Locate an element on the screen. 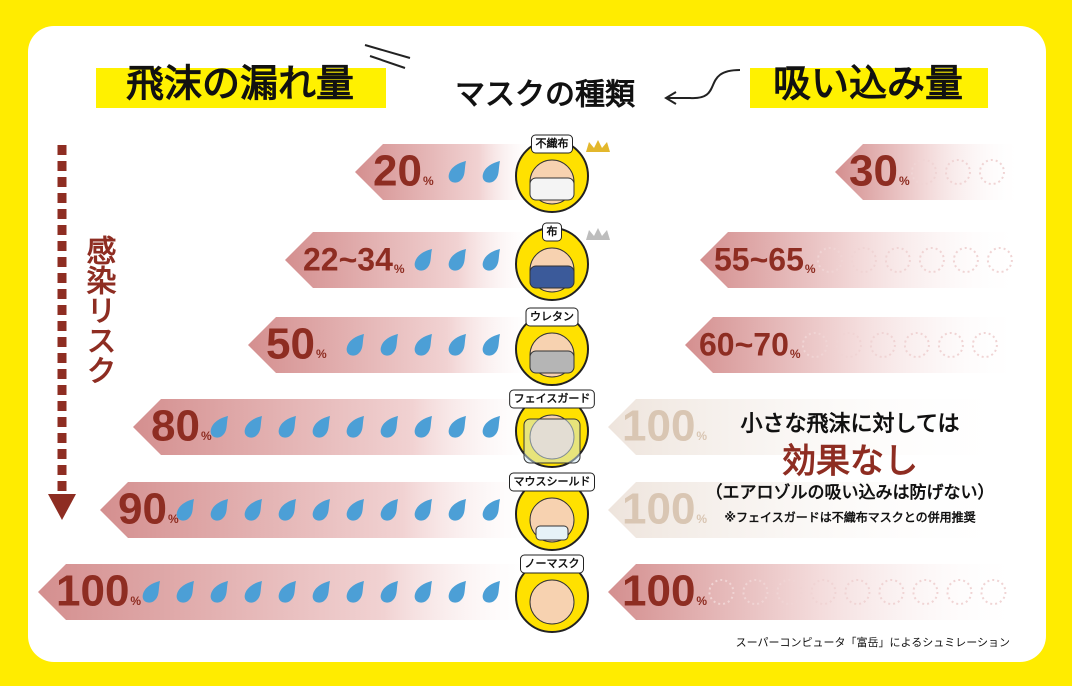 The image size is (1072, 690). mask-label: マウスシールド is located at coordinates (552, 481).